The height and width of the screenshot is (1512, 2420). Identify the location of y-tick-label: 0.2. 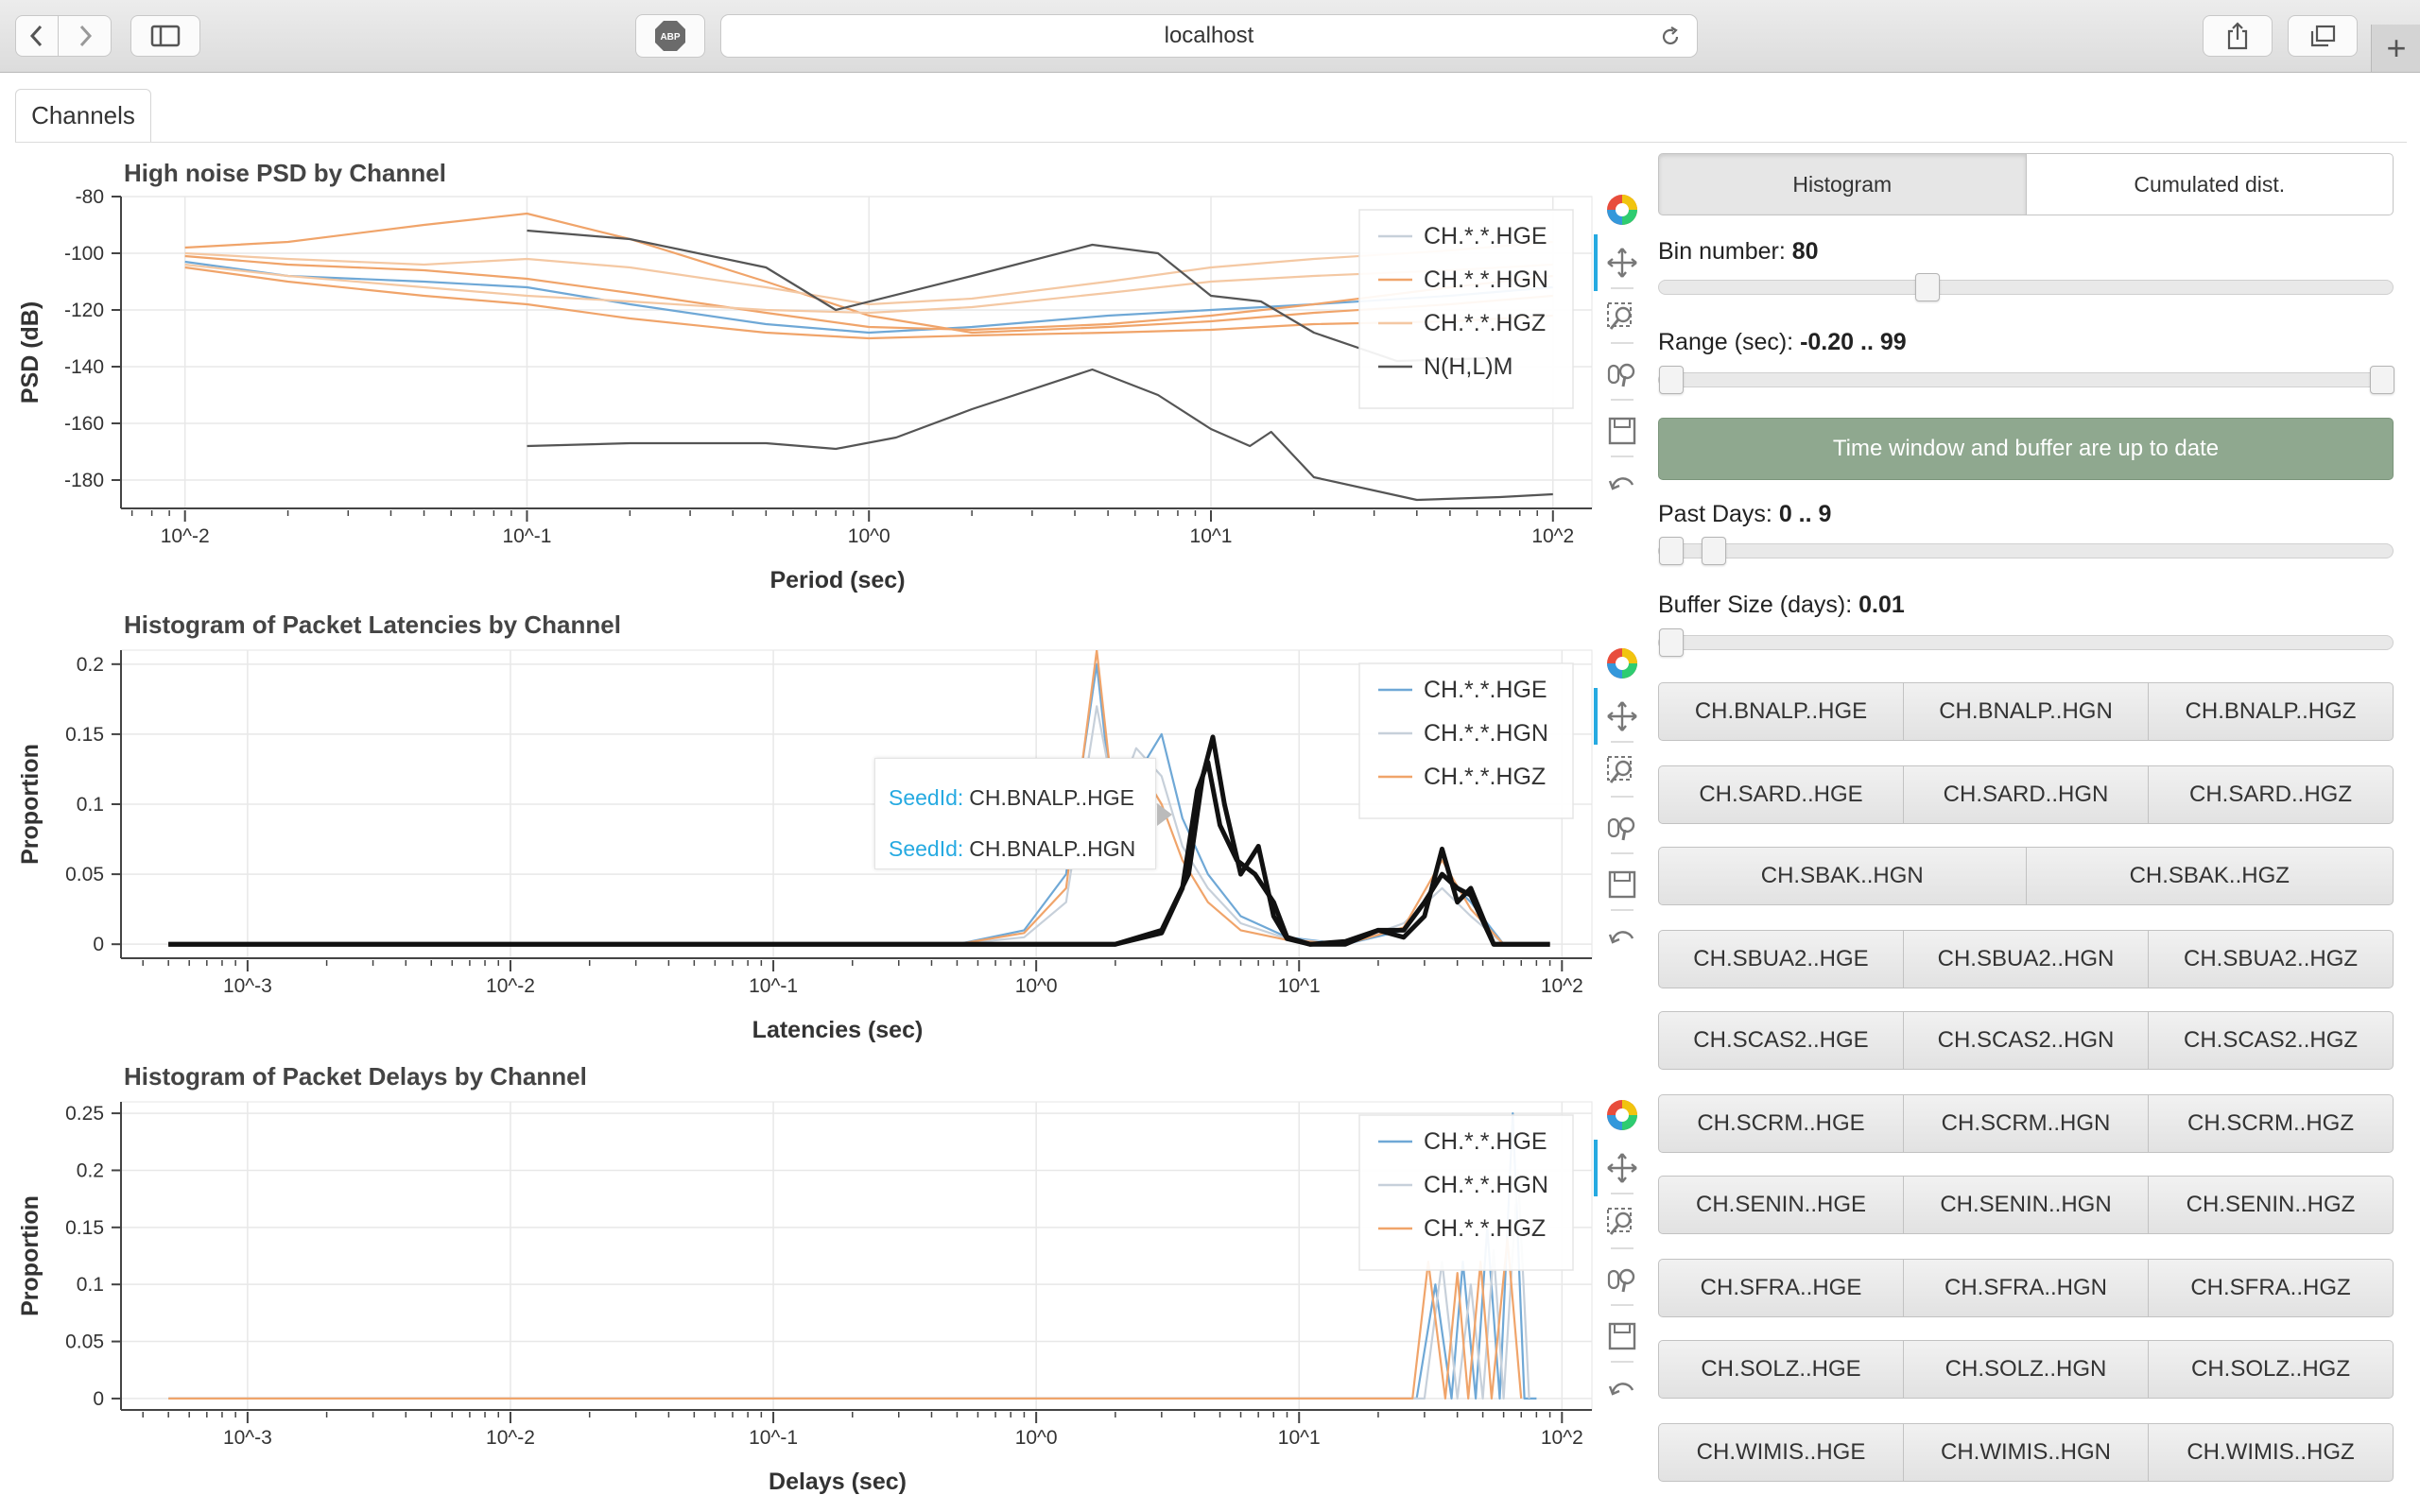
(91, 1170).